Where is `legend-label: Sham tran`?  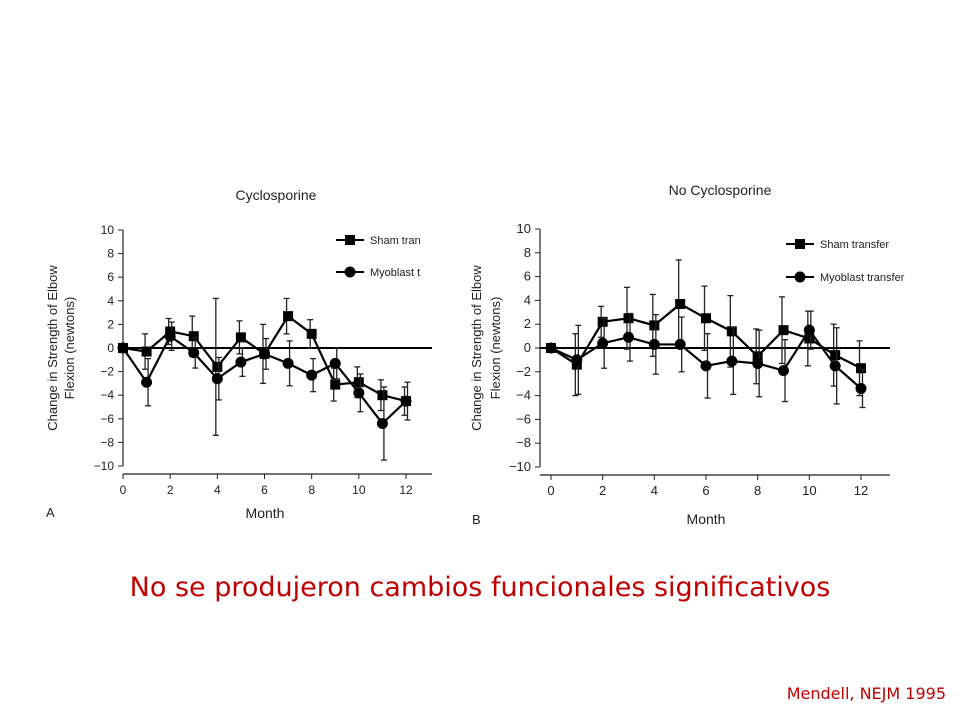
legend-label: Sham tran is located at coordinates (395, 241).